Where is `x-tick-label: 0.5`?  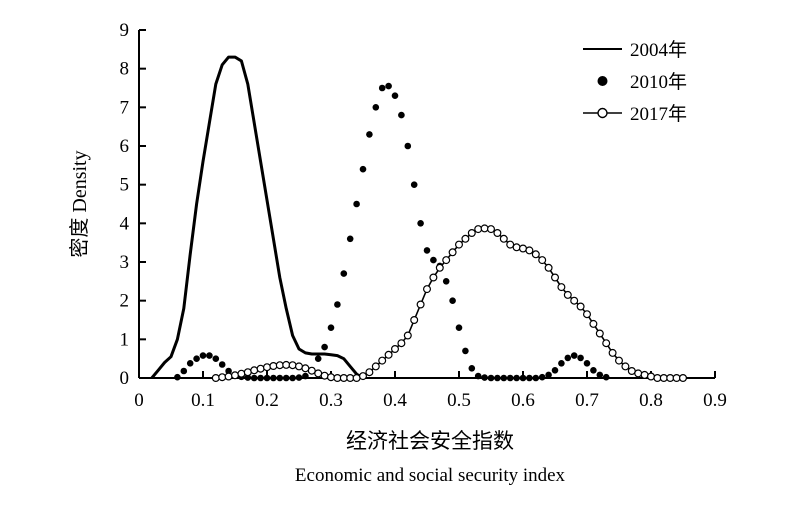 x-tick-label: 0.5 is located at coordinates (459, 400).